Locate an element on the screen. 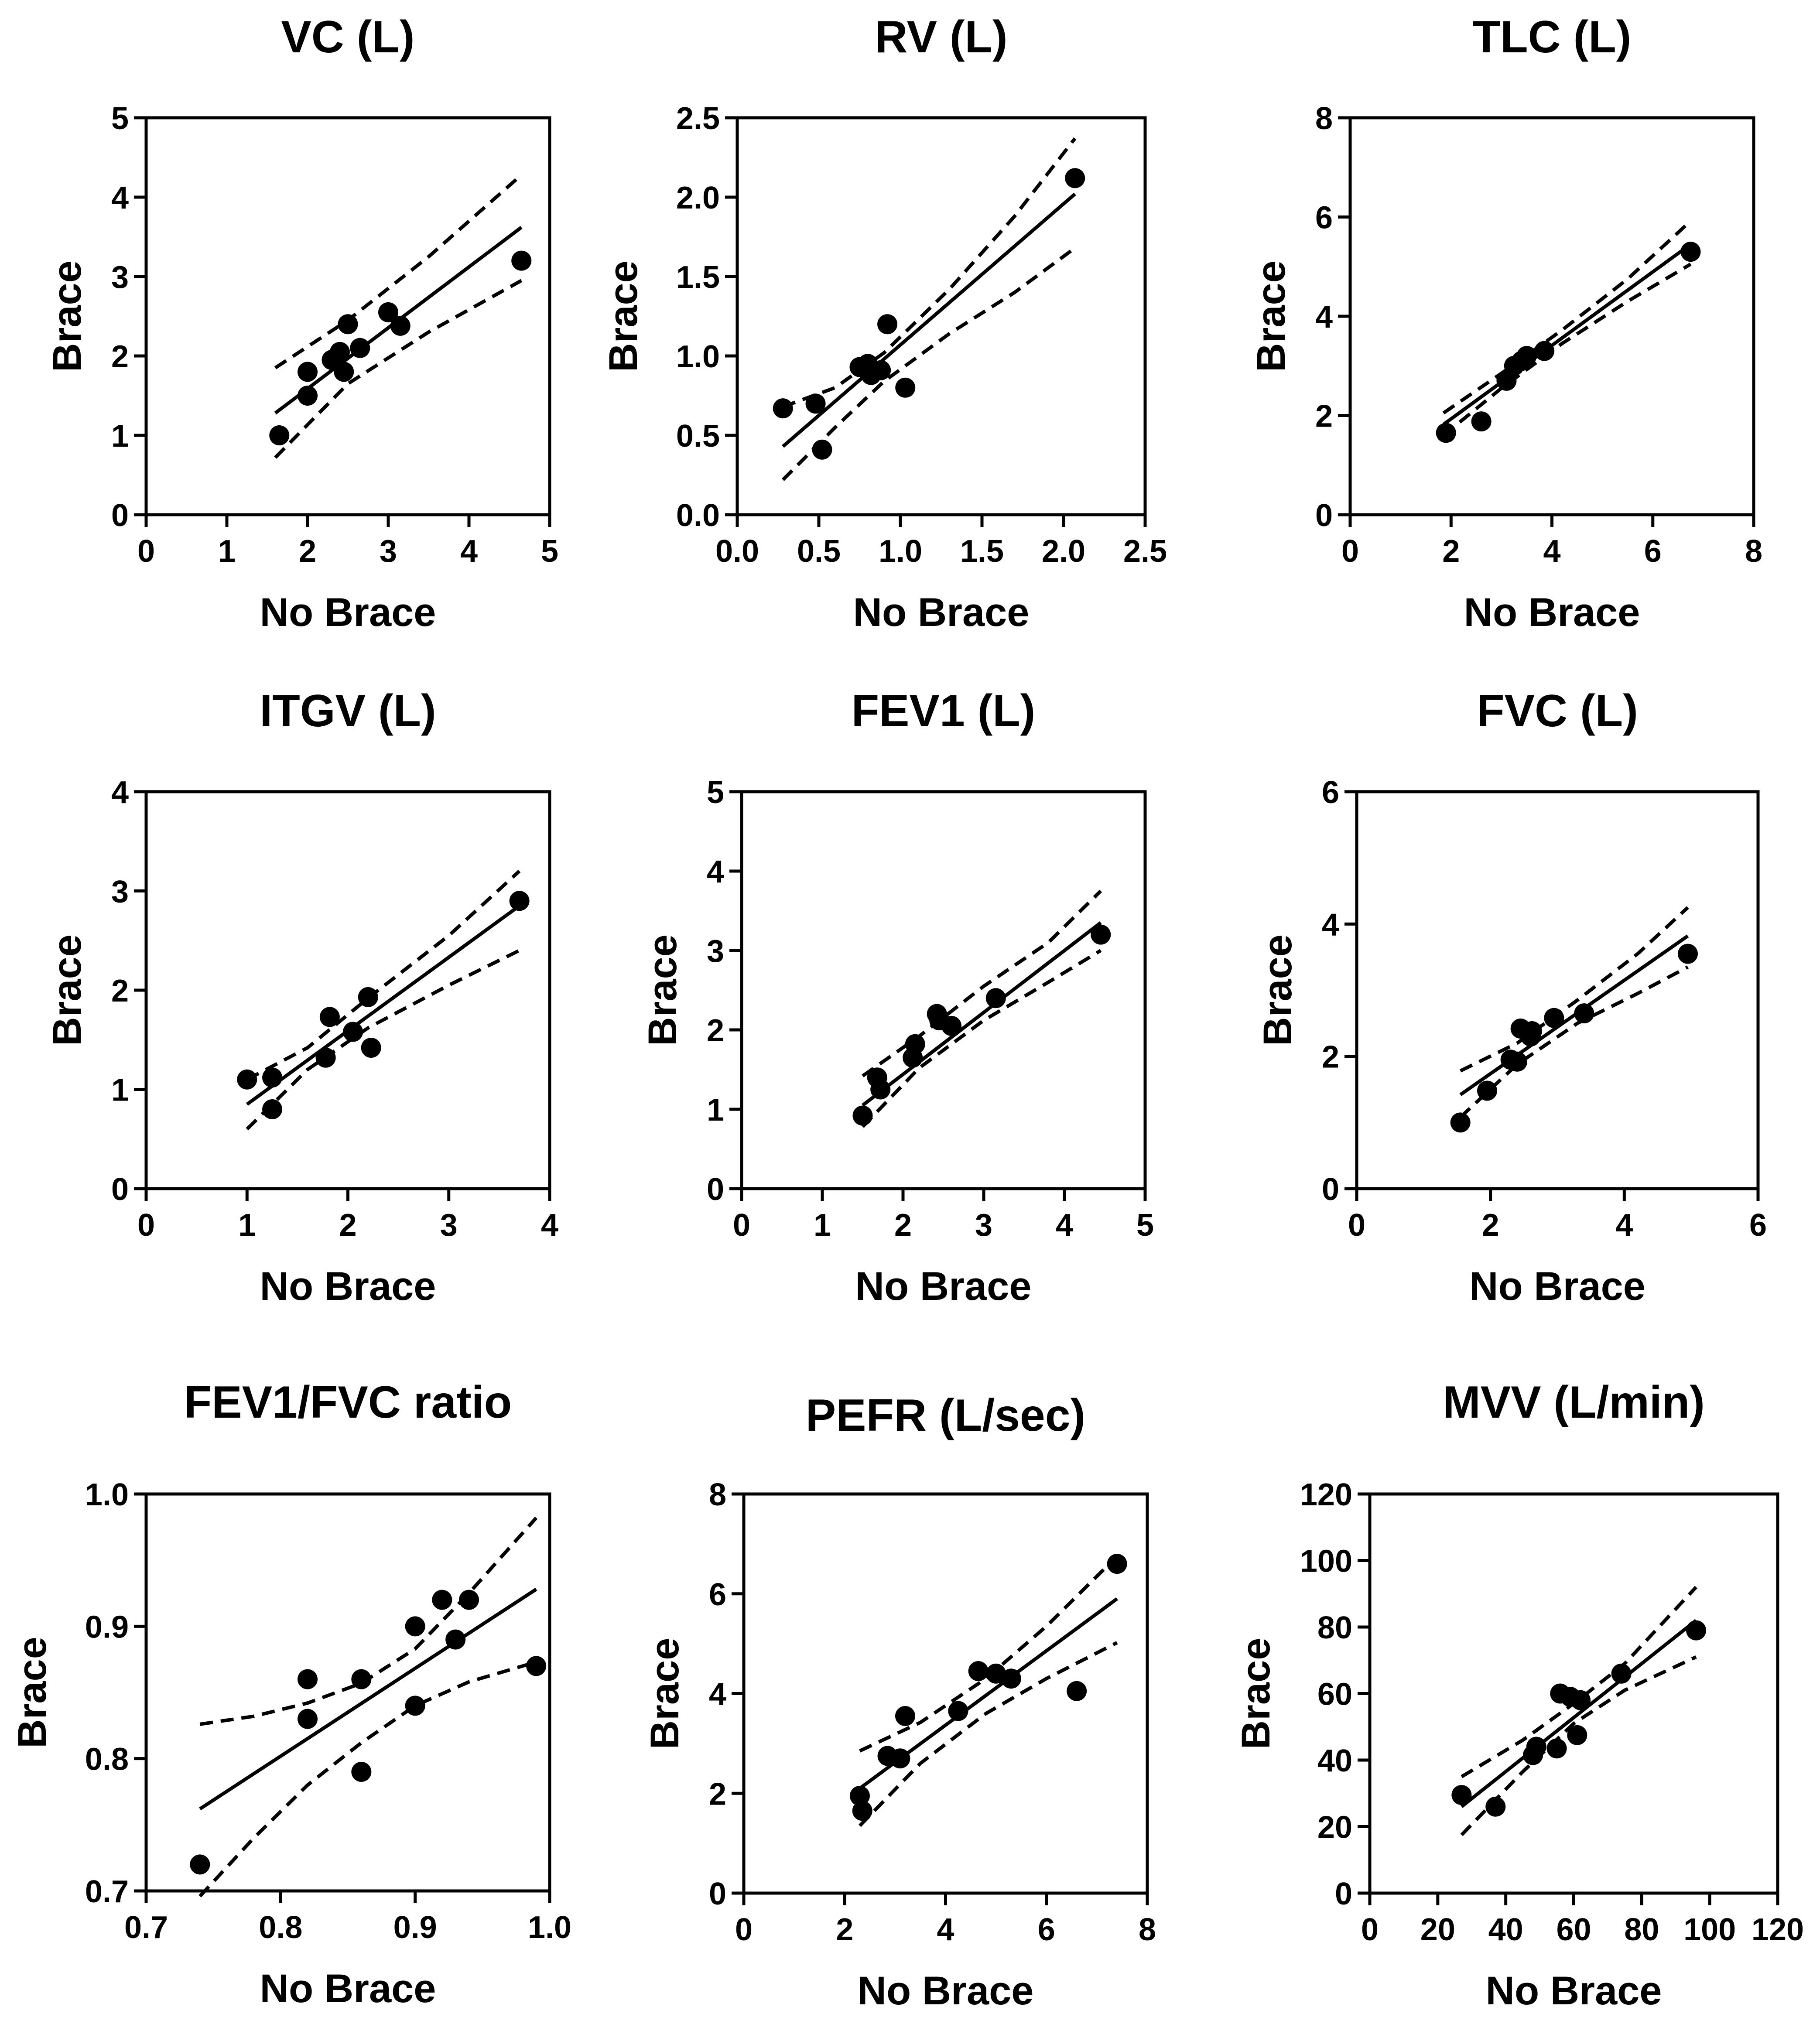  x-tick-label: 1.0 is located at coordinates (900, 551).